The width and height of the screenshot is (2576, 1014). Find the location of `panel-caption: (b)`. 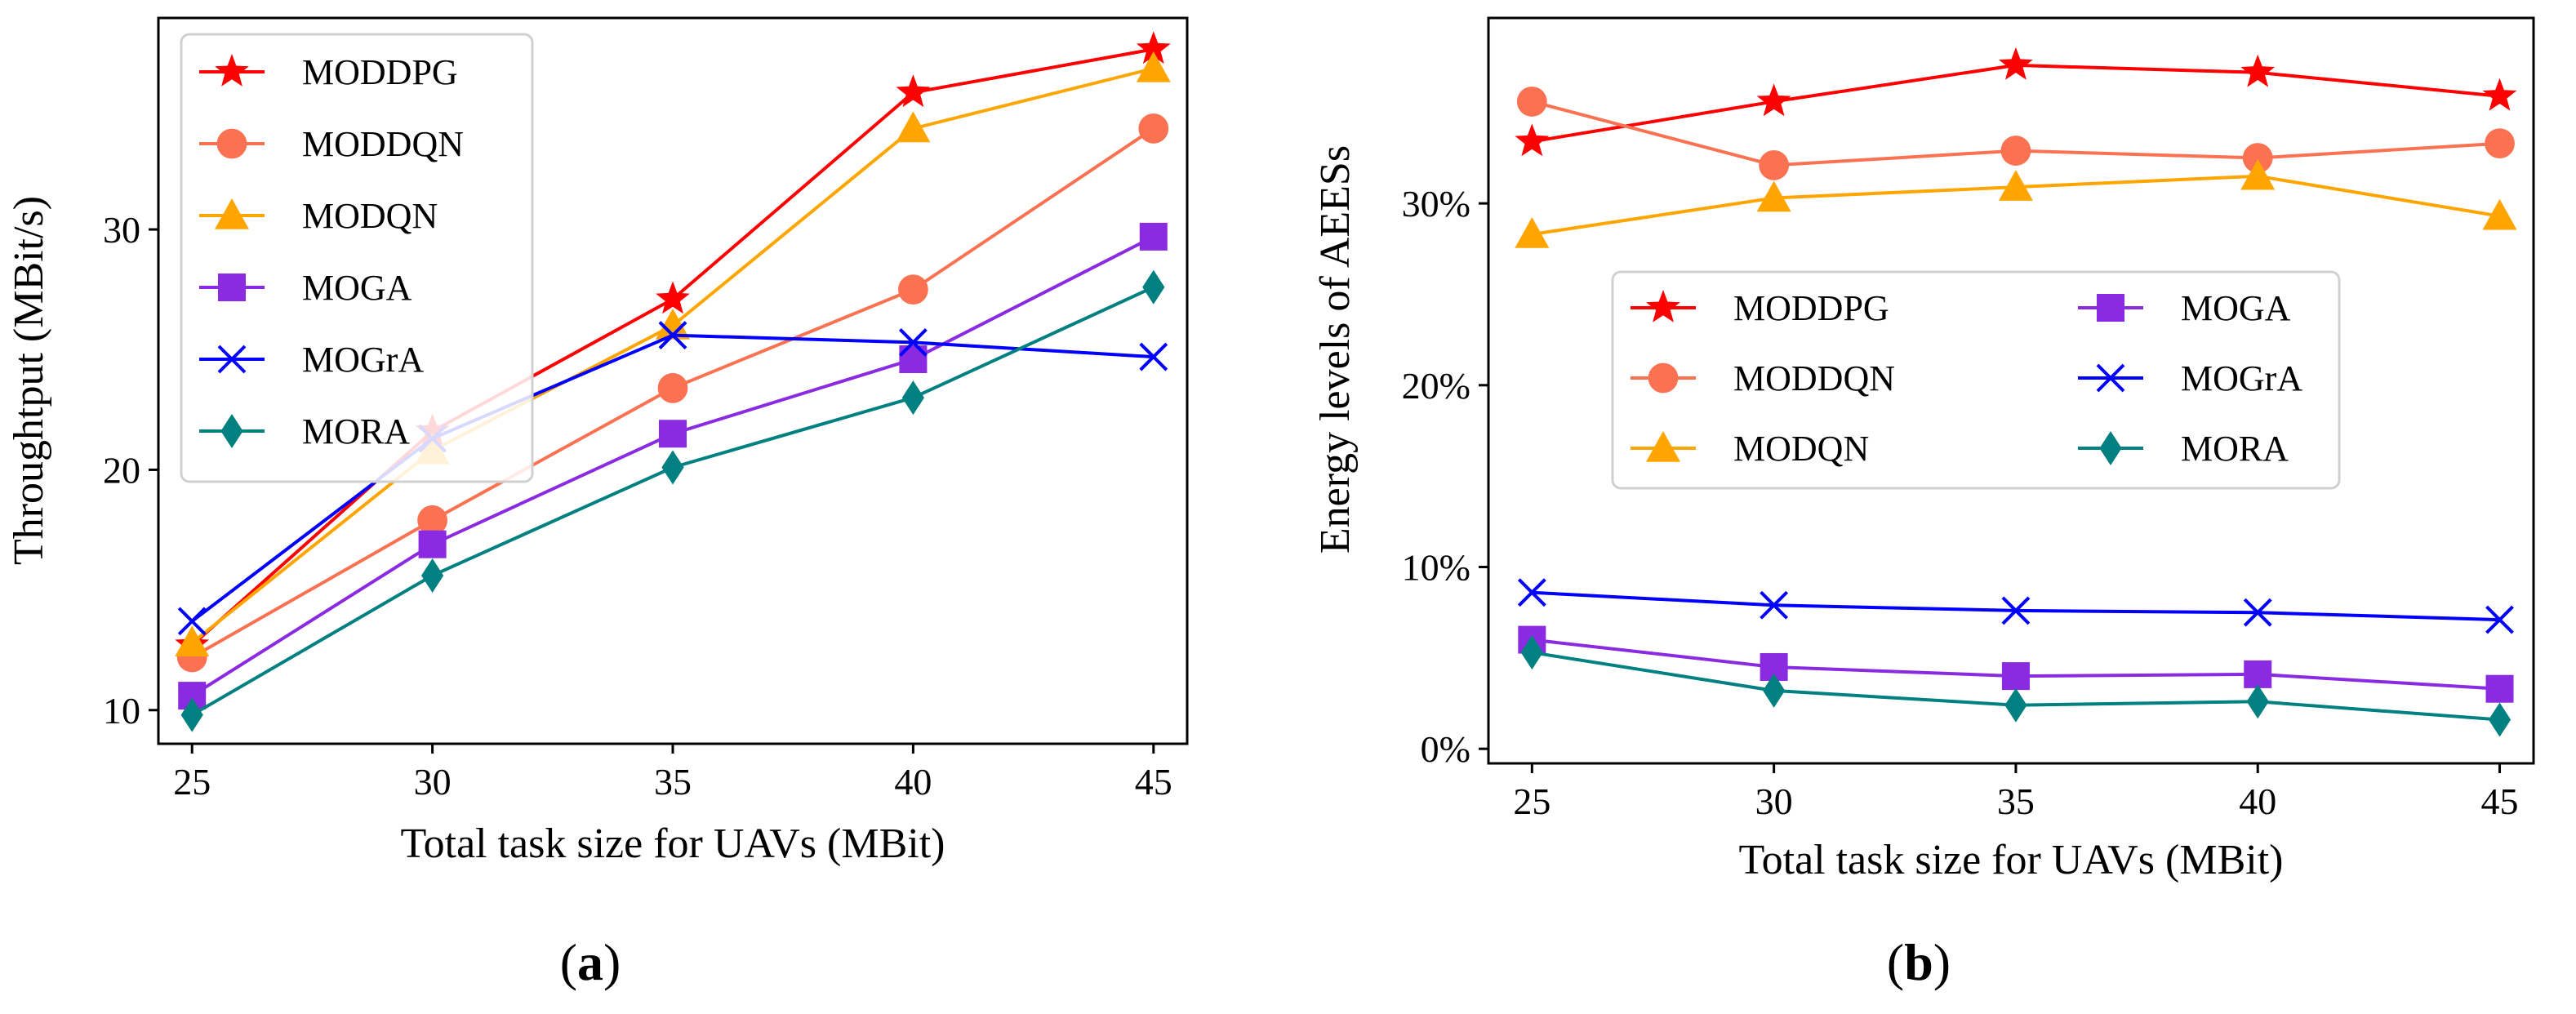

panel-caption: (b) is located at coordinates (1919, 962).